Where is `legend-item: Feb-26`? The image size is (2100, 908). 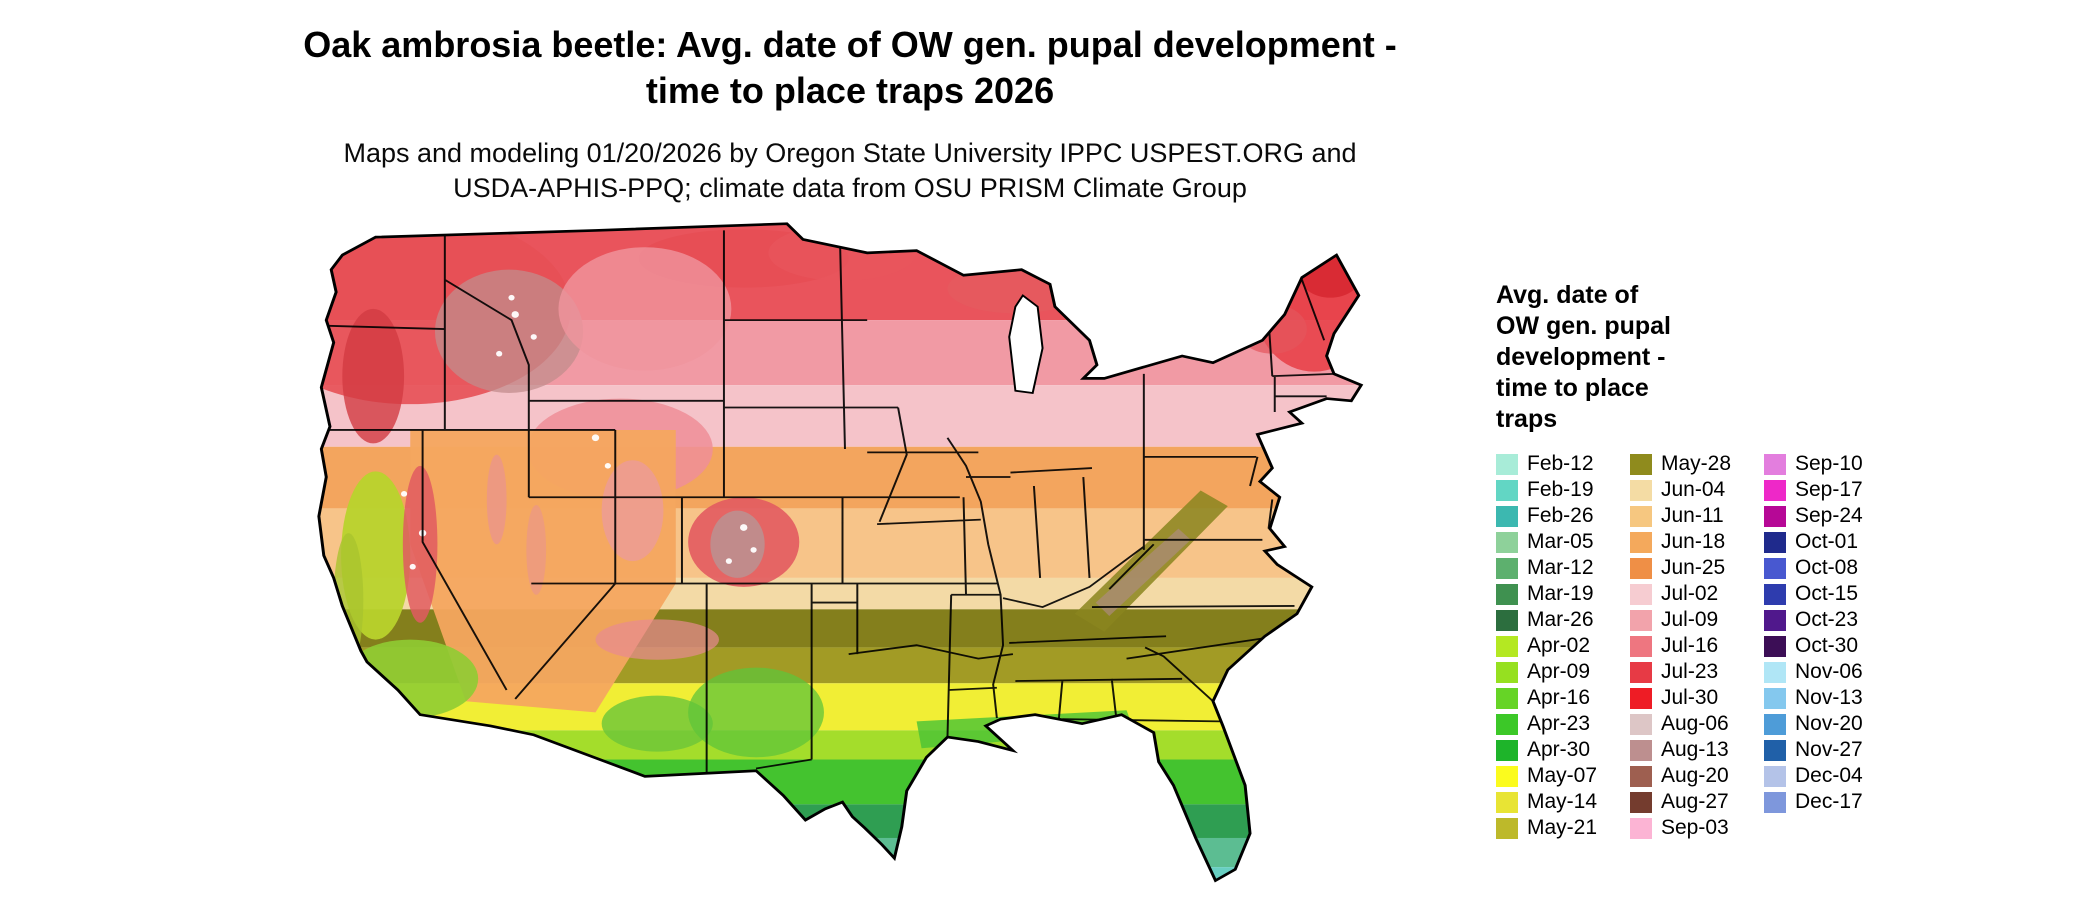 legend-item: Feb-26 is located at coordinates (1563, 516).